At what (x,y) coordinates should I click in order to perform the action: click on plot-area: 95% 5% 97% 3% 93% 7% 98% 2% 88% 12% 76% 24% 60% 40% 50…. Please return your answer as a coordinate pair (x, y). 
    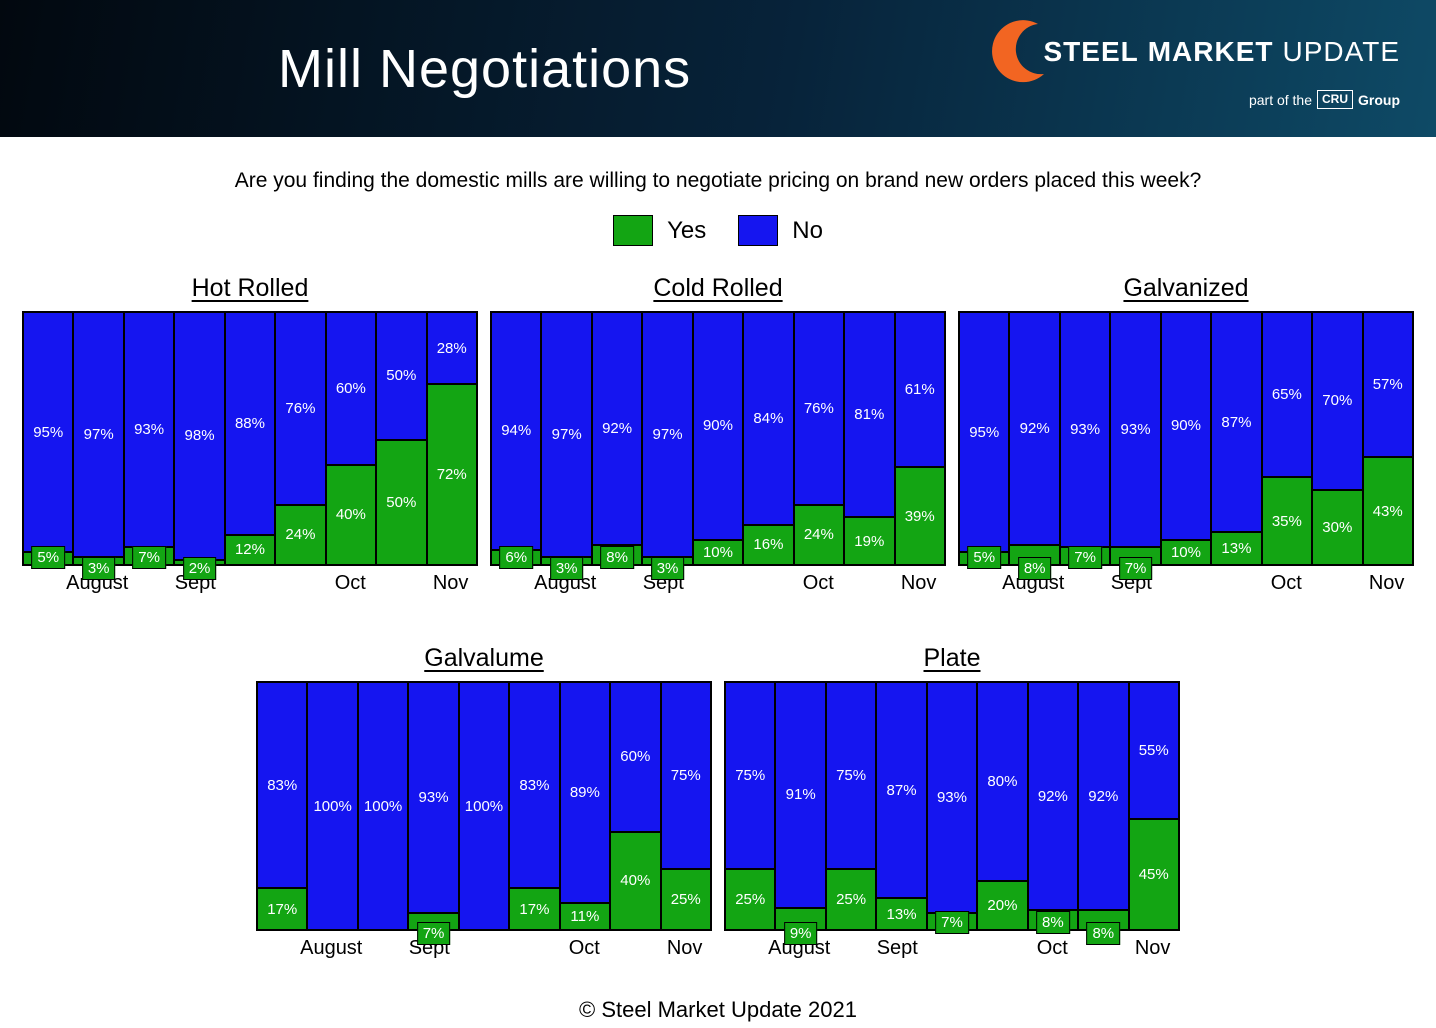
    Looking at the image, I should click on (250, 445).